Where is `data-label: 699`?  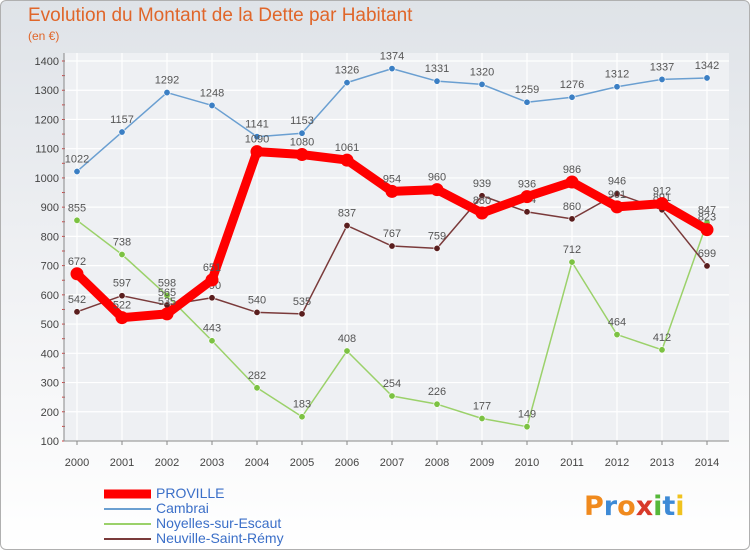 data-label: 699 is located at coordinates (707, 254).